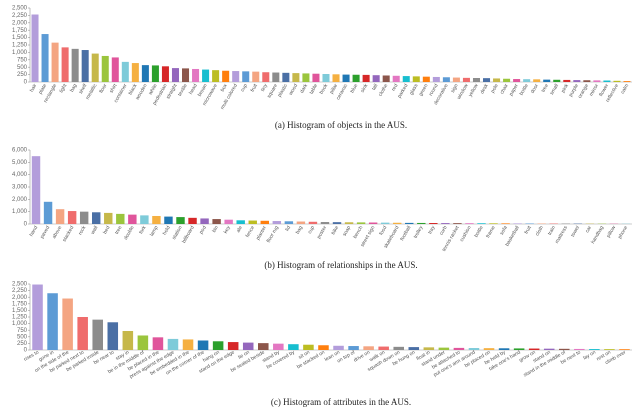  I want to click on x-tick-label: blue, so click(354, 88).